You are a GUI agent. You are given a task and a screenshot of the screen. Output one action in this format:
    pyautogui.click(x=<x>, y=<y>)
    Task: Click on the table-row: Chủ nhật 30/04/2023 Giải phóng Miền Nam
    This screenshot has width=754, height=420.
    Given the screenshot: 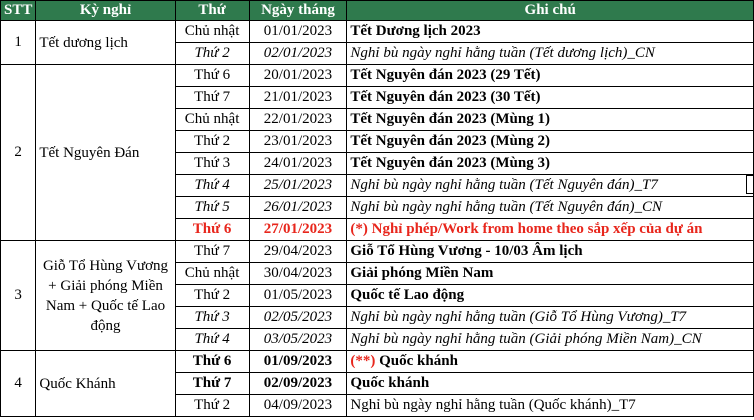 What is the action you would take?
    pyautogui.click(x=377, y=273)
    